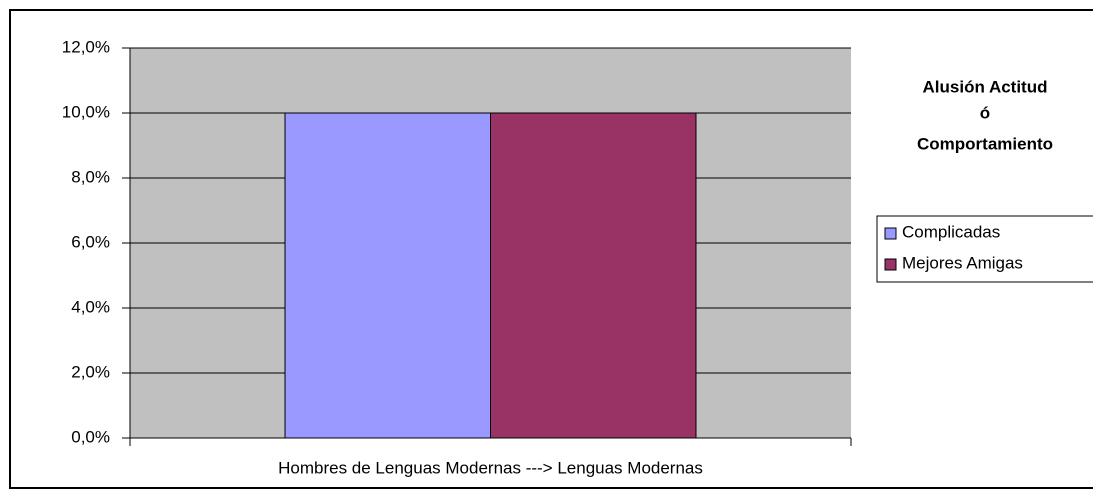 Image resolution: width=1093 pixels, height=499 pixels. I want to click on y-tick-label: 0,0%, so click(90, 436).